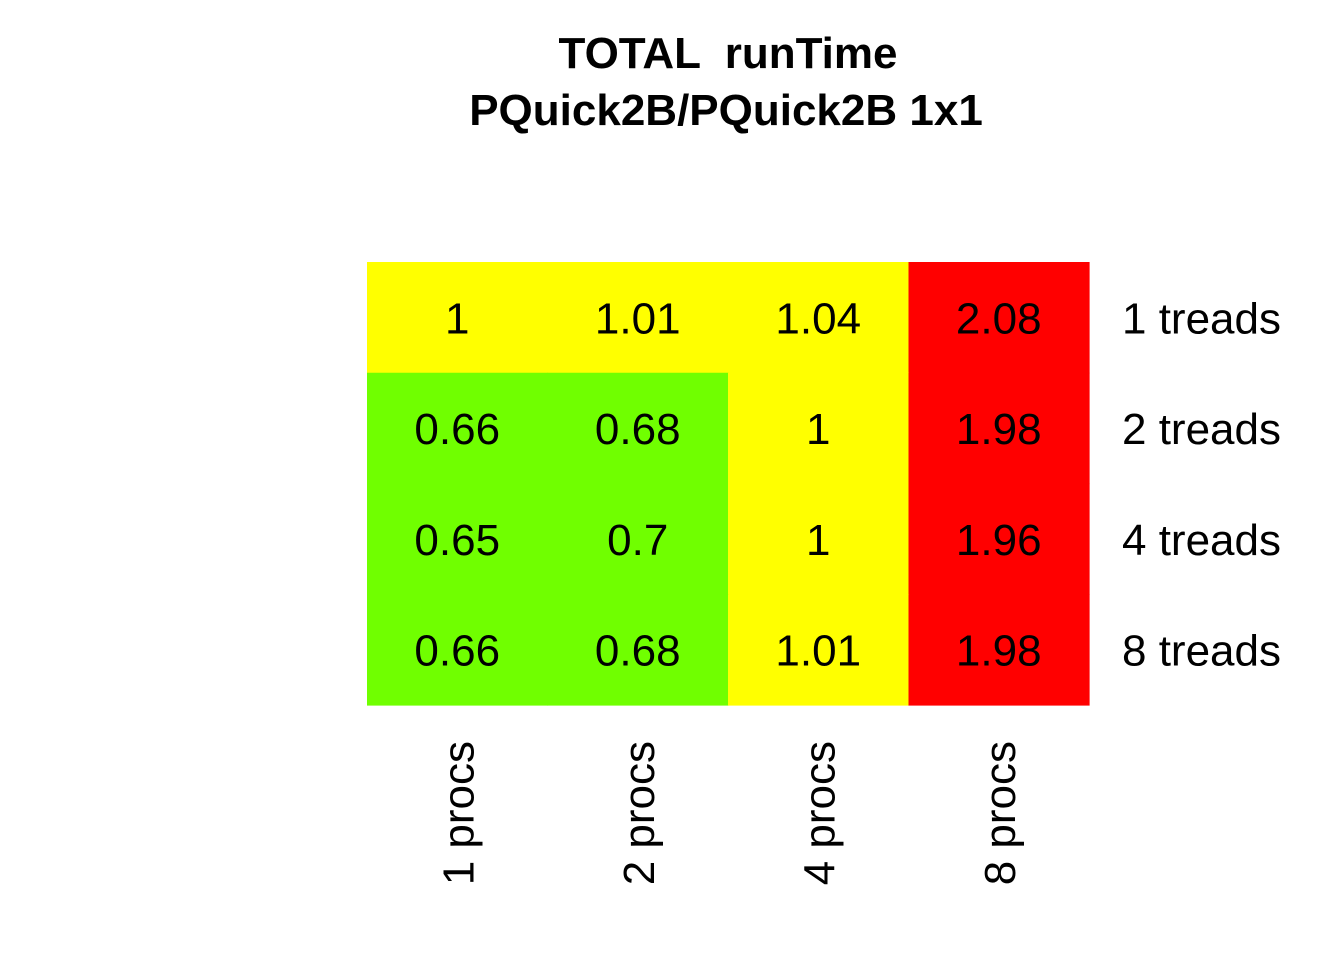  Describe the element at coordinates (1201, 540) in the screenshot. I see `row-label: 4 treads` at that location.